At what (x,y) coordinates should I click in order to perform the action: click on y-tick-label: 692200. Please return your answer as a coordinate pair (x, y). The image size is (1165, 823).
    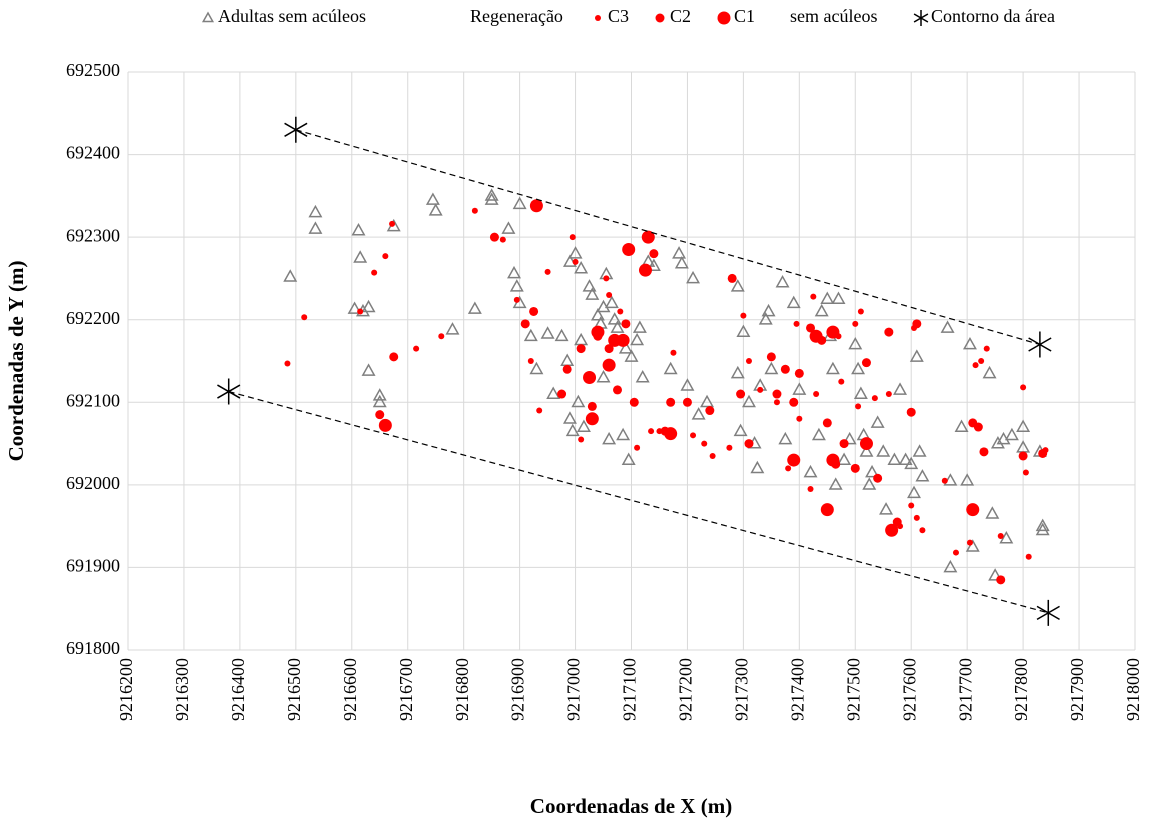
    Looking at the image, I should click on (93, 318).